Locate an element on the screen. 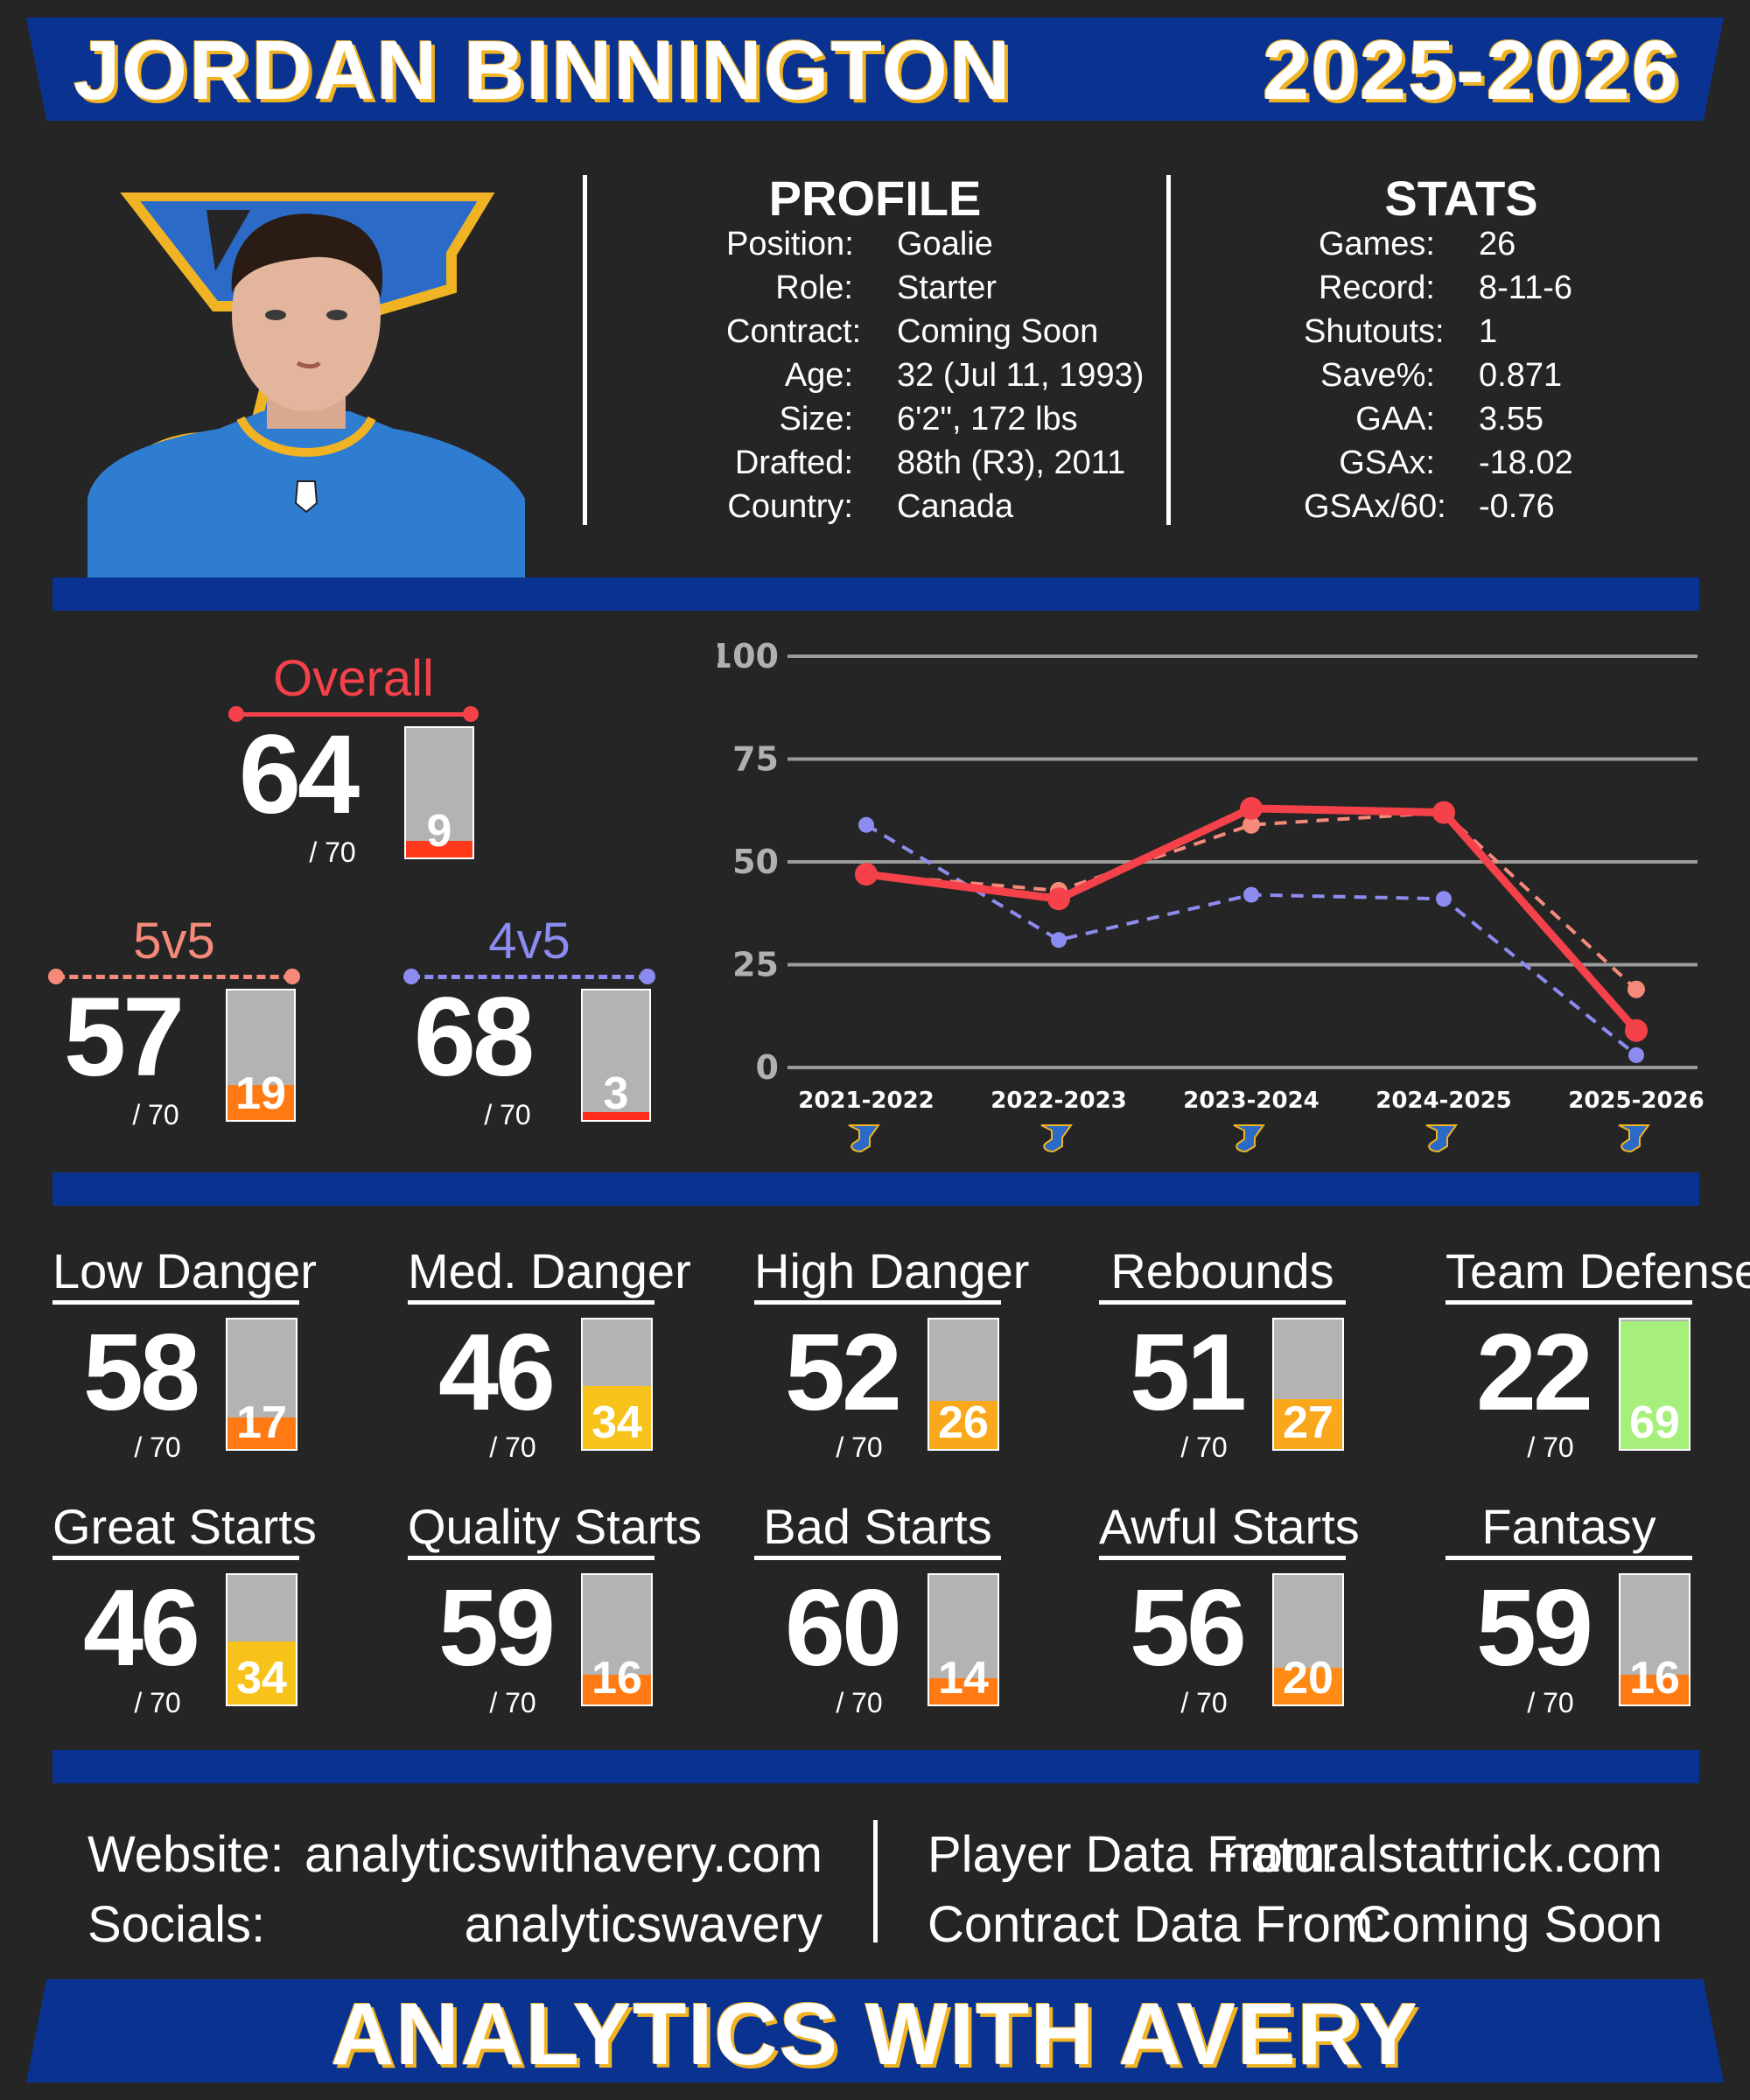 The height and width of the screenshot is (2100, 1750). metric-score: 58 is located at coordinates (141, 1372).